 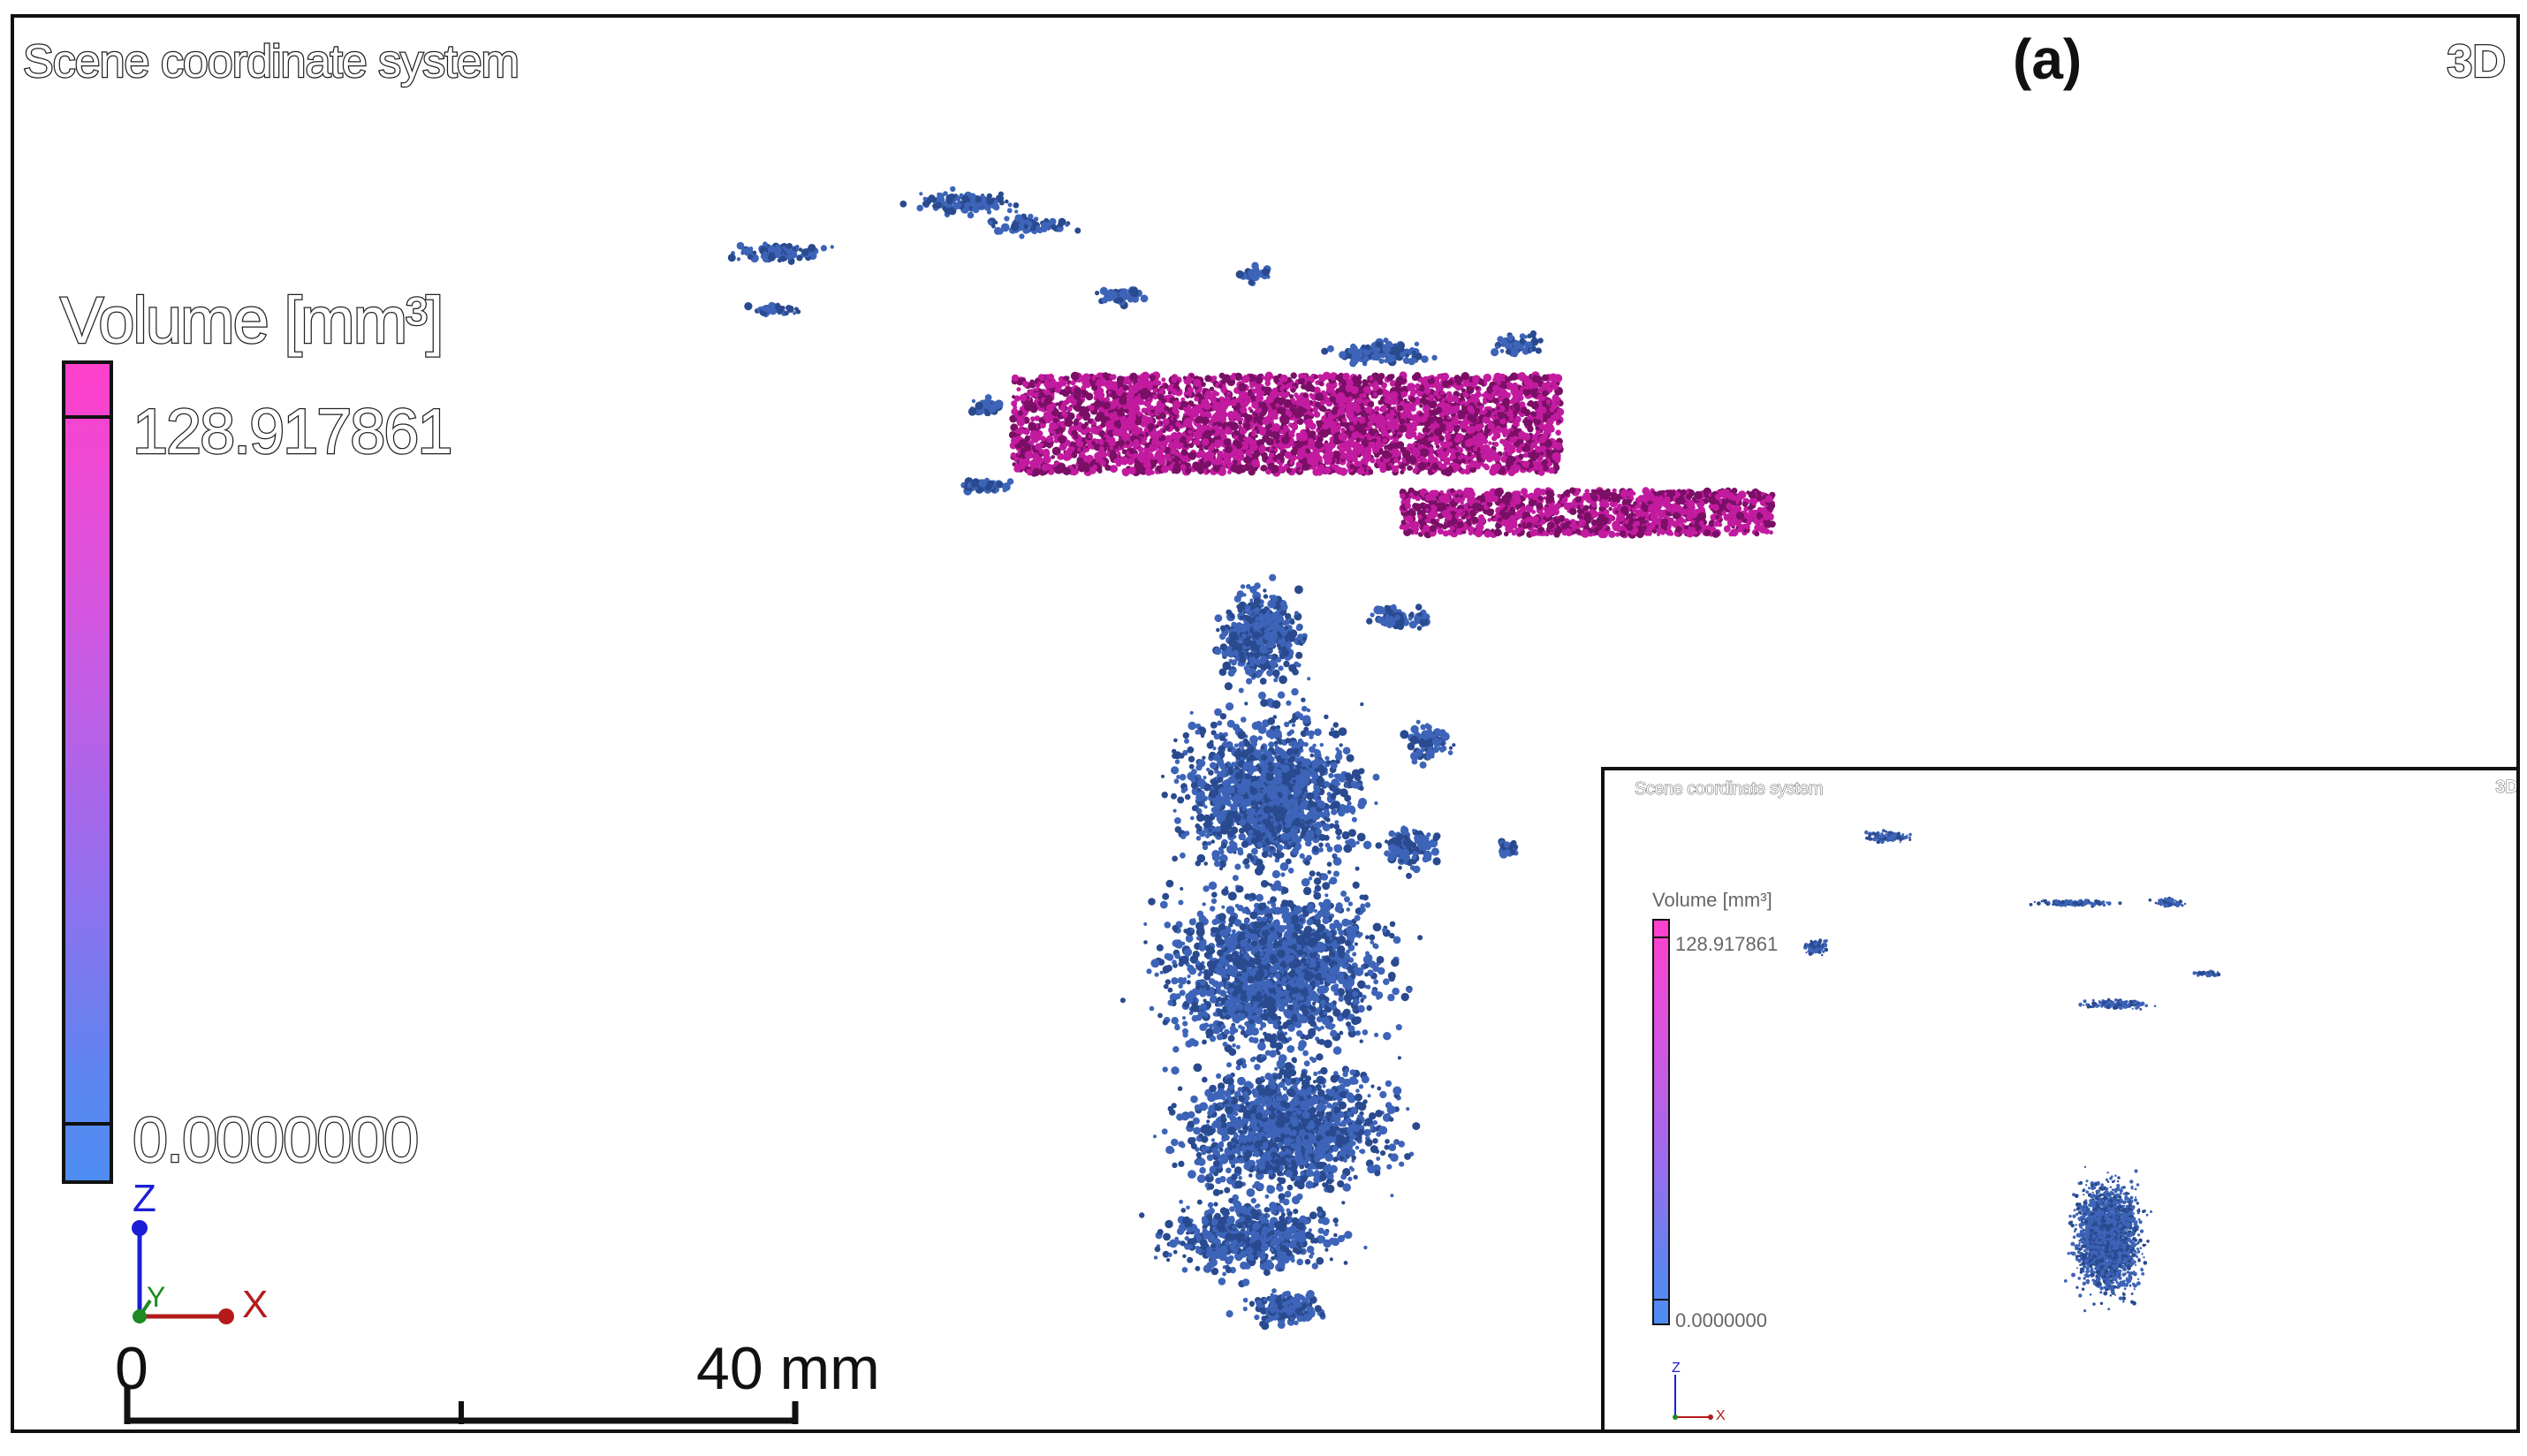 What do you see at coordinates (88, 772) in the screenshot?
I see `color-legend-bar` at bounding box center [88, 772].